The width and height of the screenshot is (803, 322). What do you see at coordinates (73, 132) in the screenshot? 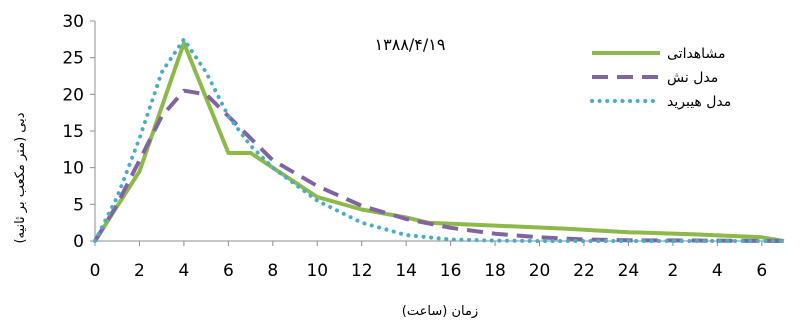
I see `y-tick-label: 15` at bounding box center [73, 132].